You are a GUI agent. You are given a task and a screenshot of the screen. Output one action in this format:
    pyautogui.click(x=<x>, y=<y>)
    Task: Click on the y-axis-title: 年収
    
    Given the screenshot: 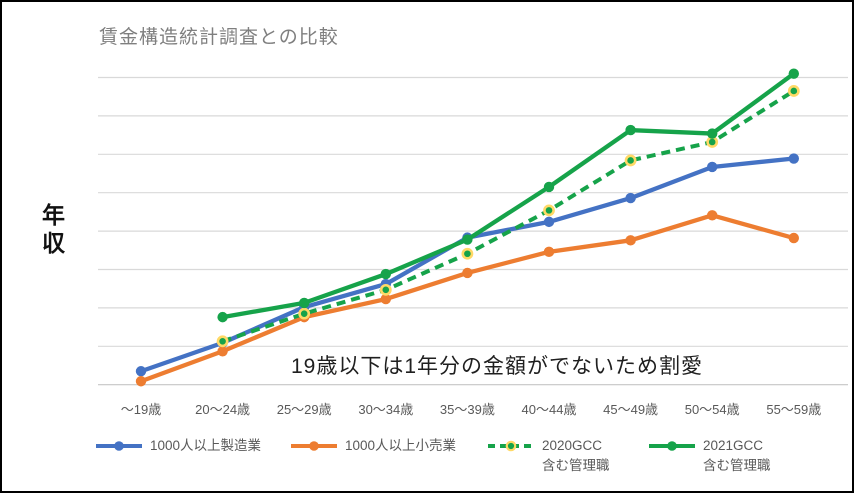 What is the action you would take?
    pyautogui.click(x=53, y=229)
    